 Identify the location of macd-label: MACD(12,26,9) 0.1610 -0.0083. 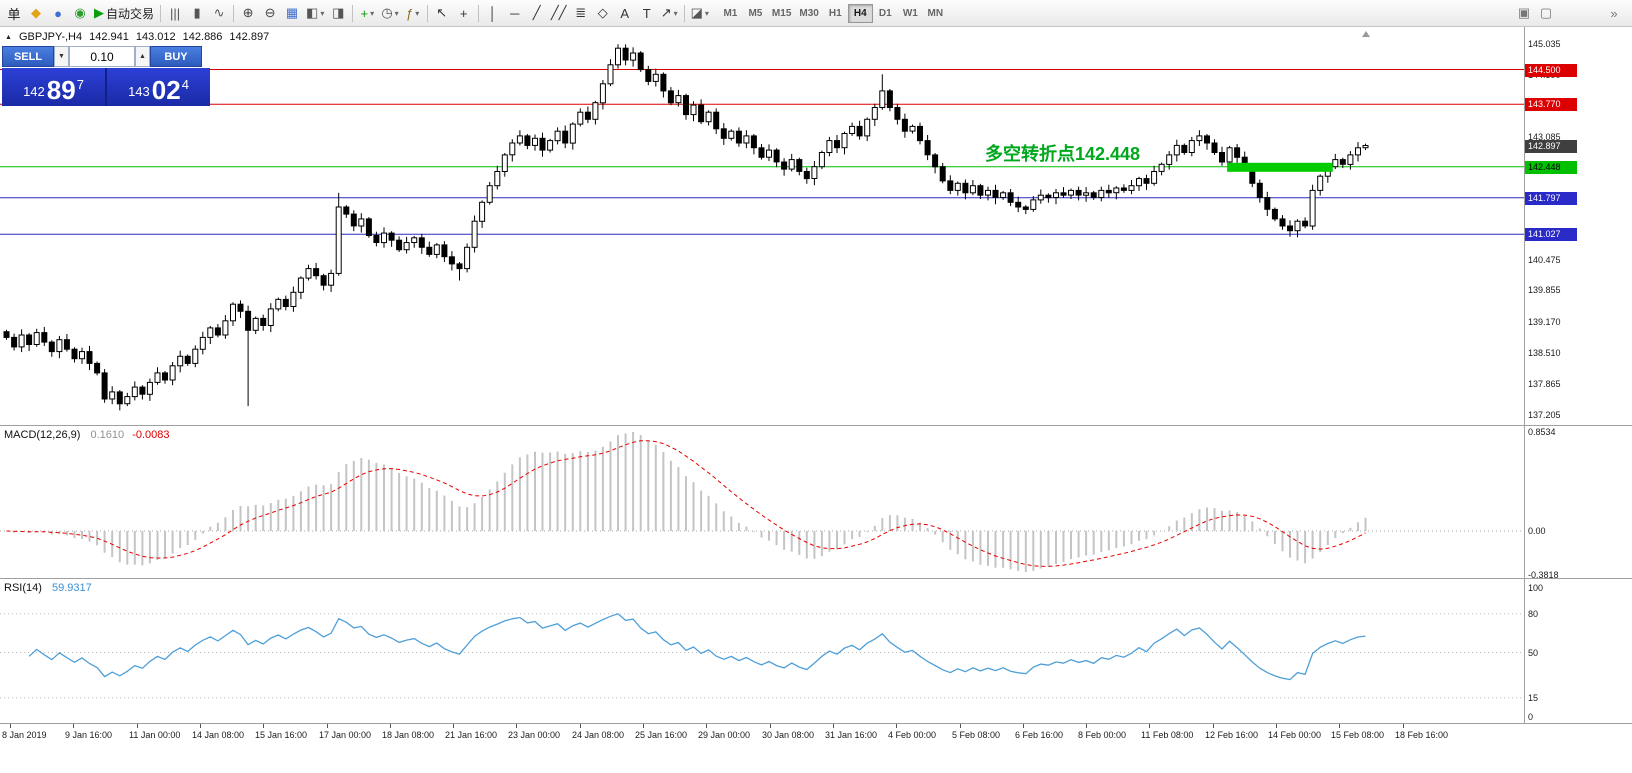
(87, 435).